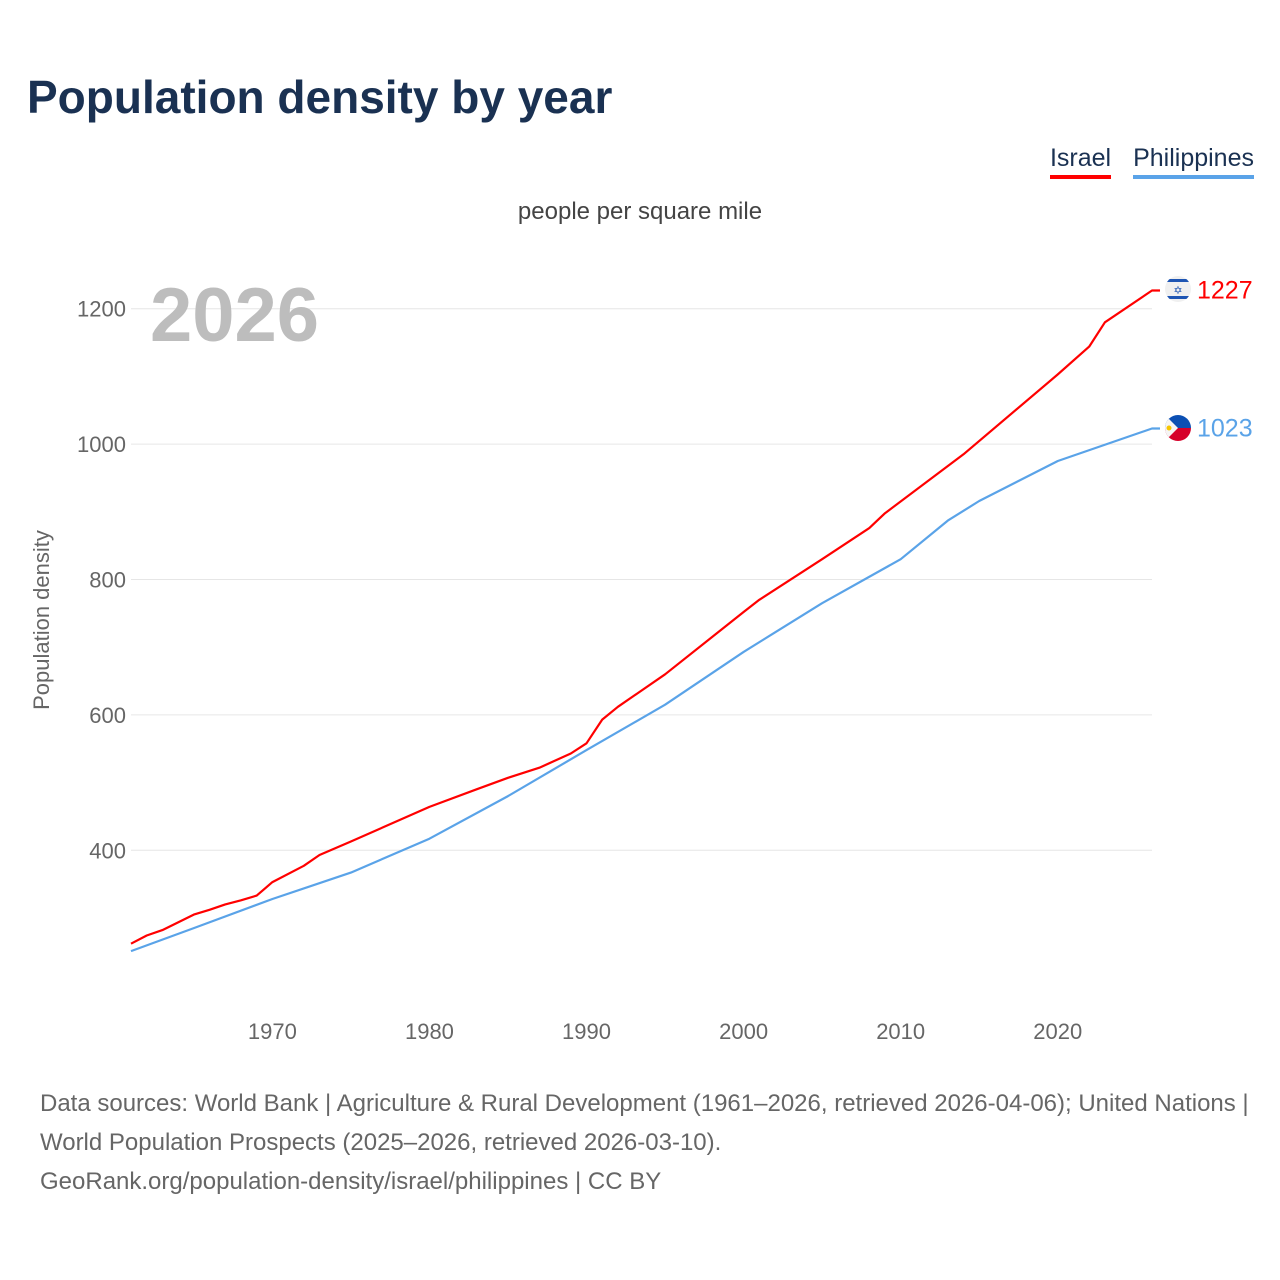 Image resolution: width=1280 pixels, height=1280 pixels. I want to click on y-tick-label: 400, so click(107, 850).